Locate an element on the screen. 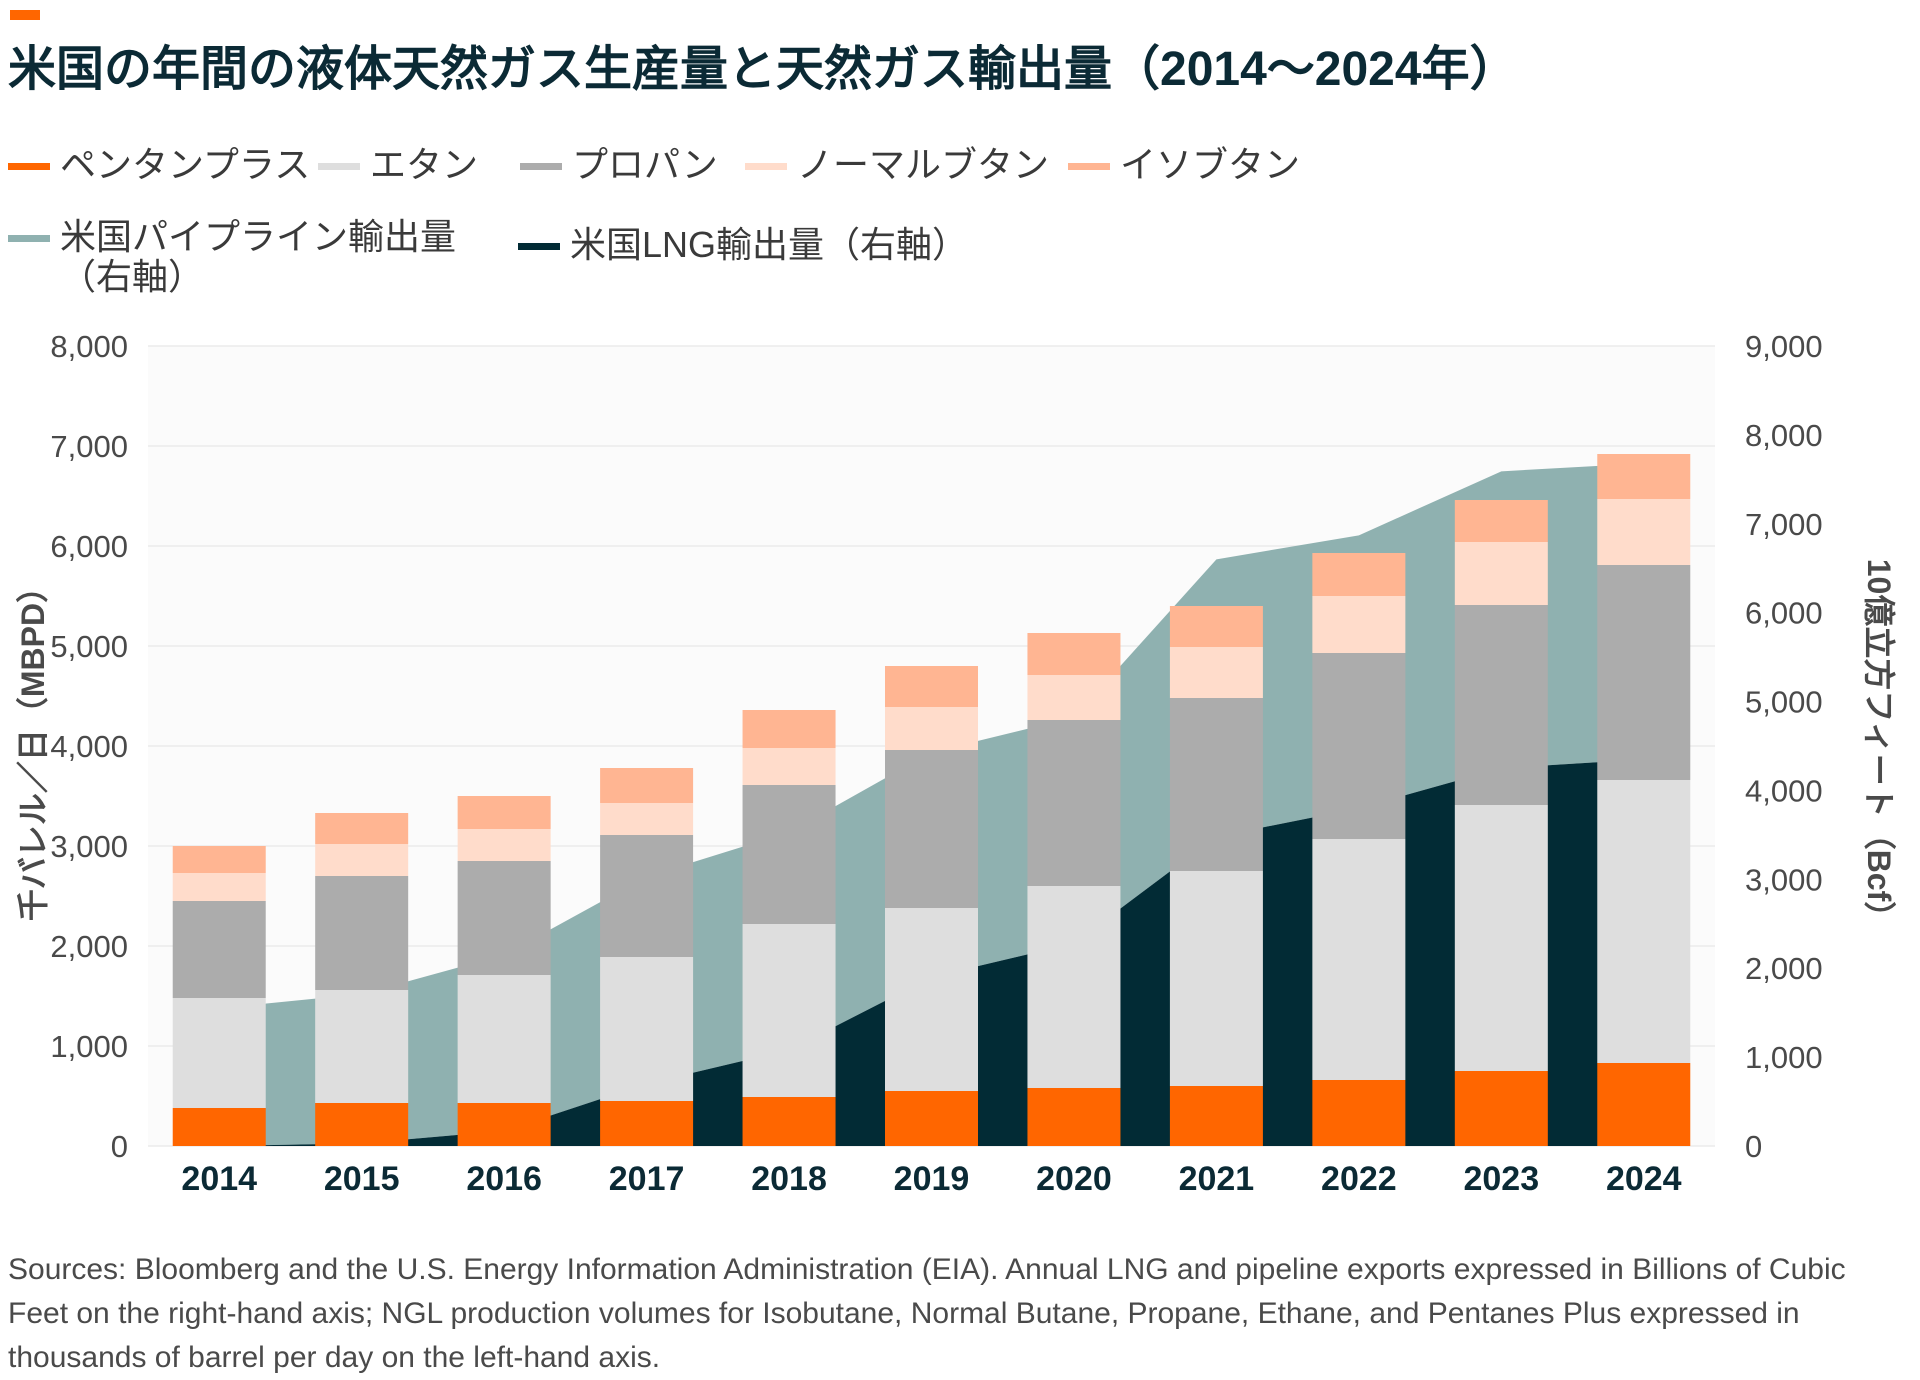 Image resolution: width=1920 pixels, height=1380 pixels. x-tick-label: 2023 is located at coordinates (1501, 1179).